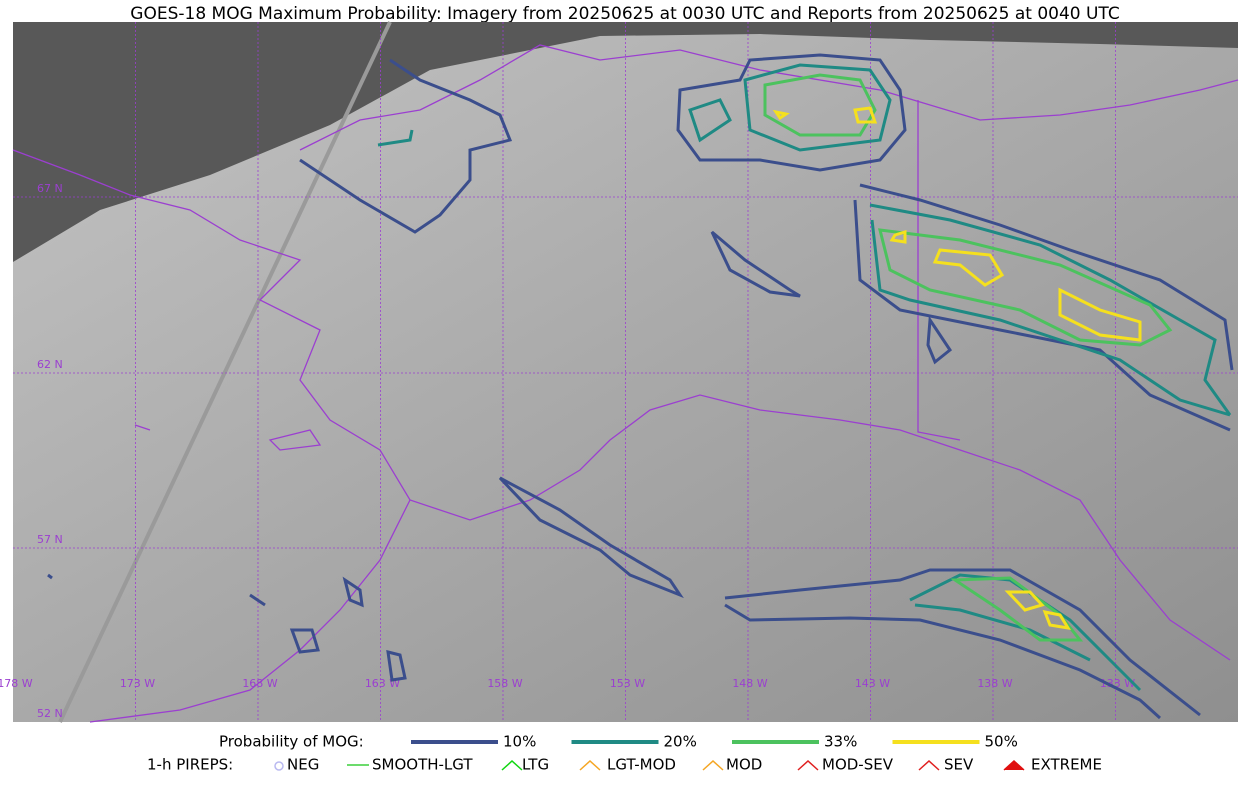  What do you see at coordinates (641, 765) in the screenshot?
I see `pirep-entry: LGT-MOD` at bounding box center [641, 765].